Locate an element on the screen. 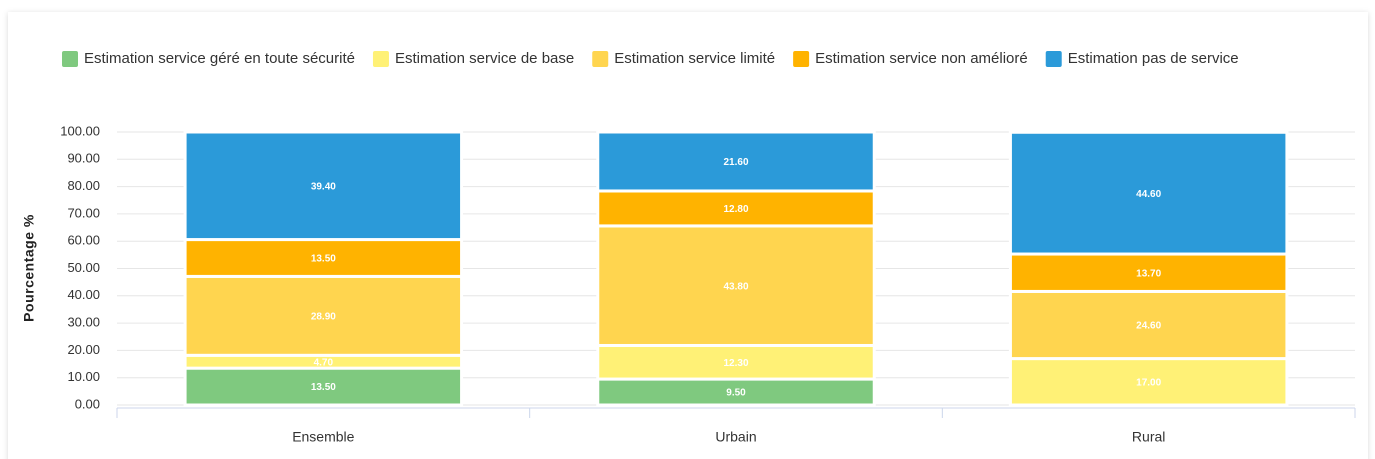 The width and height of the screenshot is (1375, 459). data-label: 21.60 is located at coordinates (735, 162).